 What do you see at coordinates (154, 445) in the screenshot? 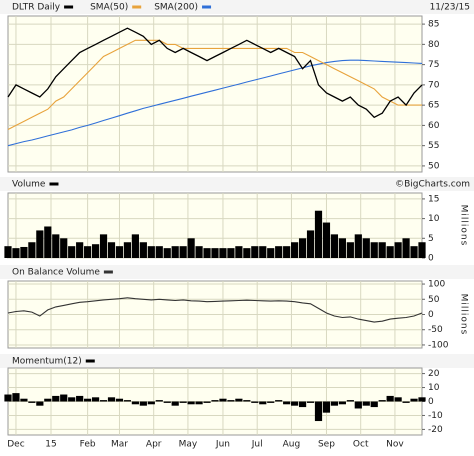
I see `x-tick-label: Apr` at bounding box center [154, 445].